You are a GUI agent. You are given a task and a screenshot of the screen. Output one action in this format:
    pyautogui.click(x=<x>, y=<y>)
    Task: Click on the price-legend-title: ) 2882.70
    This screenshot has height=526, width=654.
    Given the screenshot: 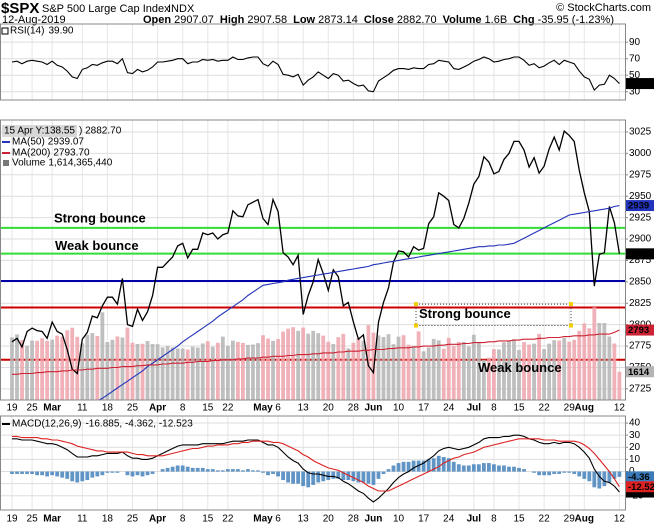 What is the action you would take?
    pyautogui.click(x=100, y=131)
    